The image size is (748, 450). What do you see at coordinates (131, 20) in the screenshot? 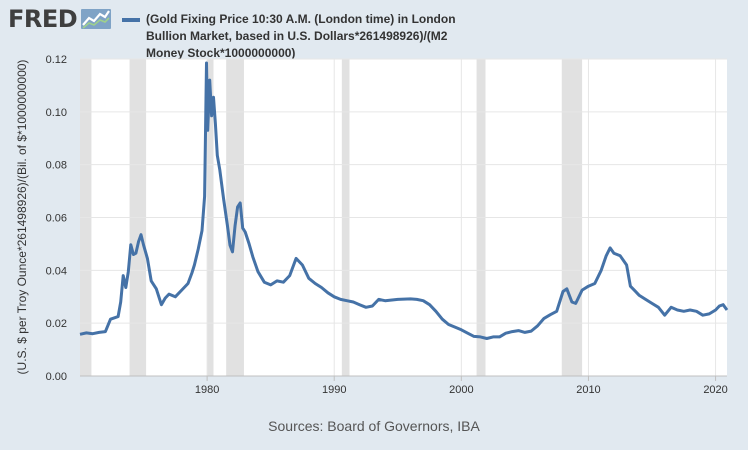
I see `legend-swatch` at bounding box center [131, 20].